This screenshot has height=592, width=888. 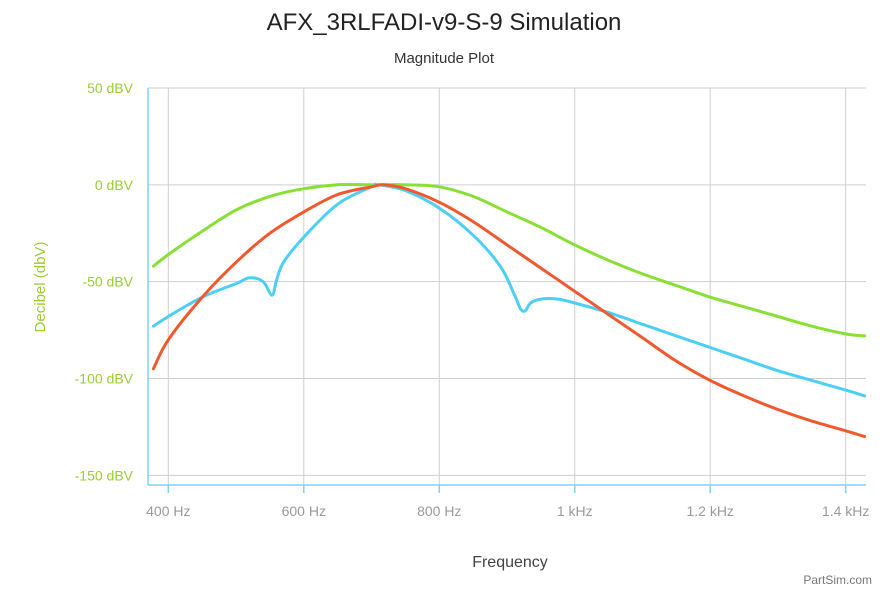 I want to click on x-tick-label: 600 Hz, so click(x=304, y=511).